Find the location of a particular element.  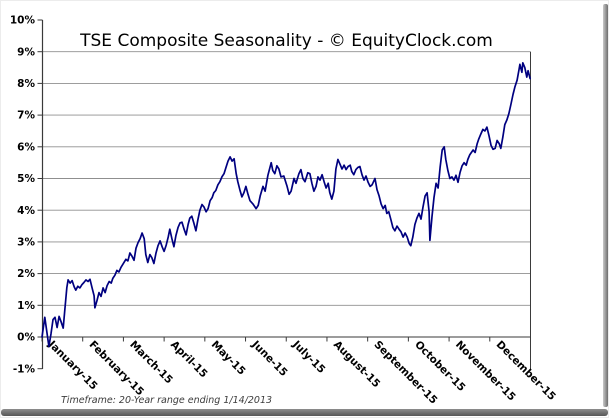

y-tick-label: -1% is located at coordinates (24, 369).